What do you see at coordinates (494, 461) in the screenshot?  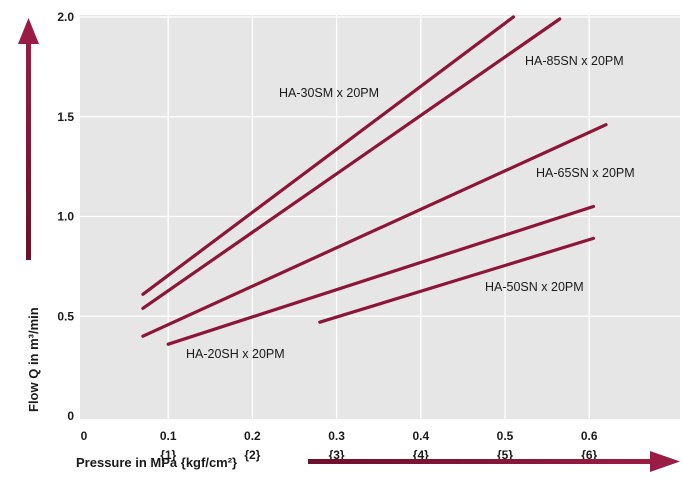 I see `x-axis-arrow` at bounding box center [494, 461].